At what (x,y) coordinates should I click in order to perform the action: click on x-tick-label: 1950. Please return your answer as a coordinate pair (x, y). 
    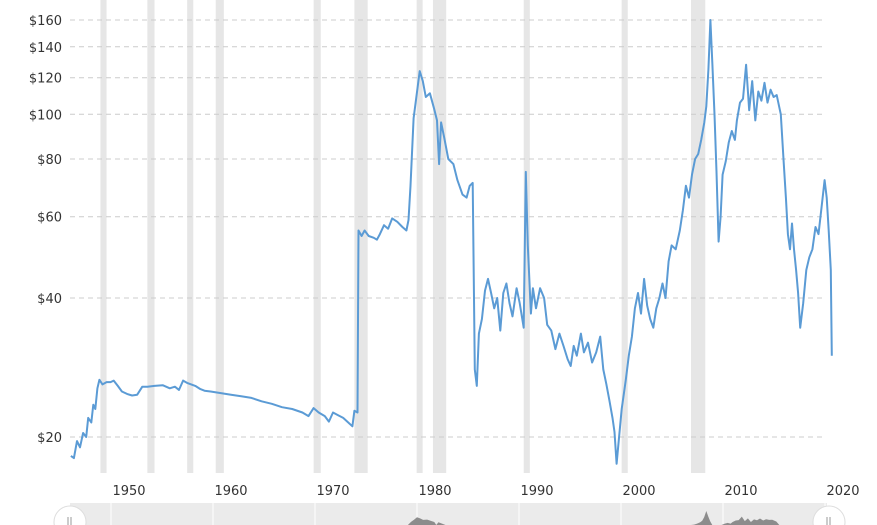
    Looking at the image, I should click on (128, 491).